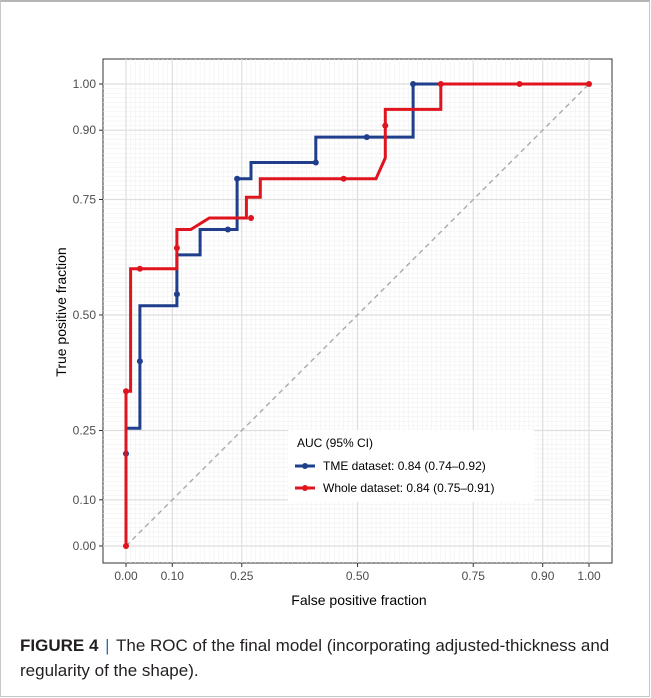 The height and width of the screenshot is (698, 651). What do you see at coordinates (85, 315) in the screenshot?
I see `y-tick-label: 0.50` at bounding box center [85, 315].